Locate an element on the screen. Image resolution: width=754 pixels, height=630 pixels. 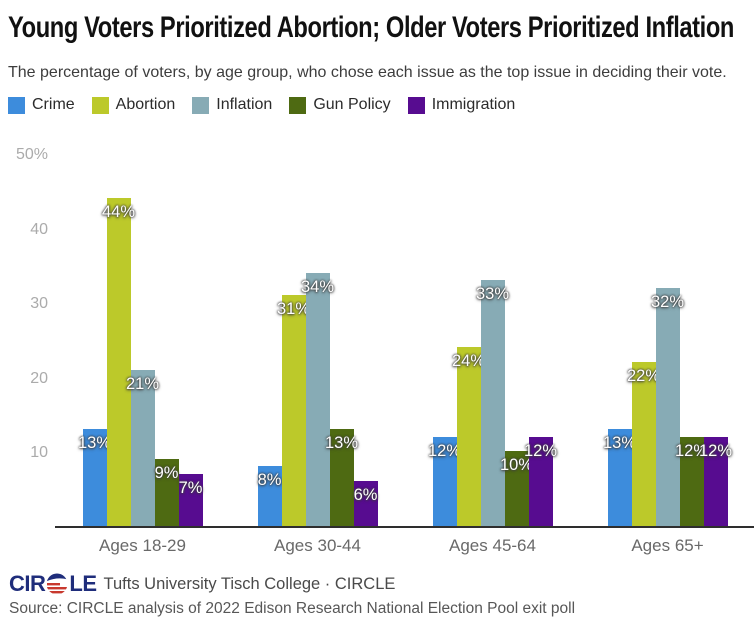
bar-value-label: 10% is located at coordinates (516, 465).